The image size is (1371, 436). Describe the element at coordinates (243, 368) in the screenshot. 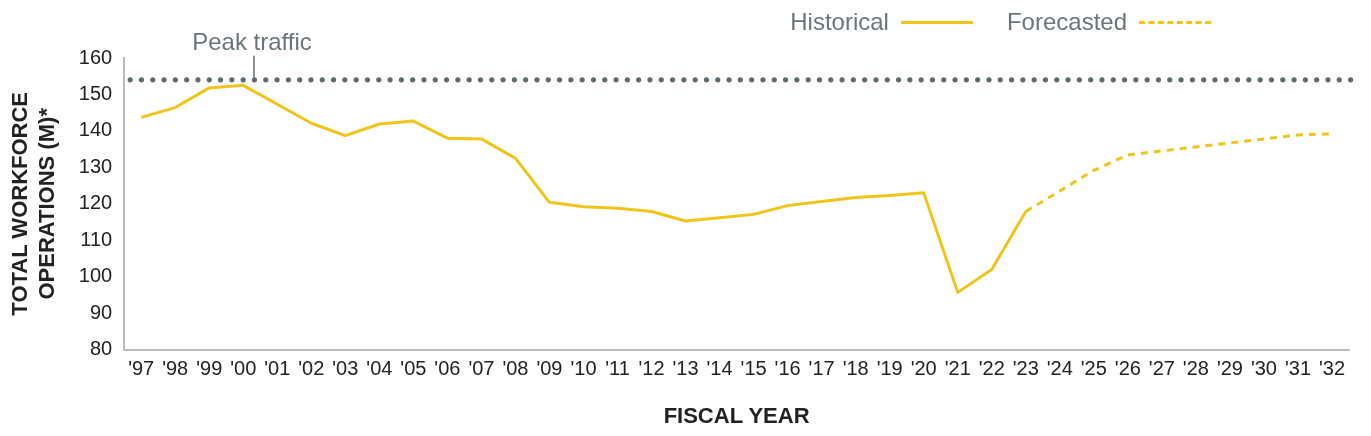

I see `x-tick-label: '00` at that location.